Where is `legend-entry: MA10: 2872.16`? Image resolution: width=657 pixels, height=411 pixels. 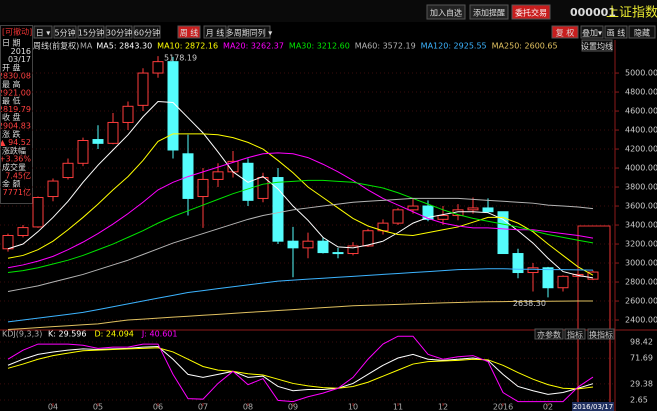 legend-entry: MA10: 2872.16 is located at coordinates (187, 46).